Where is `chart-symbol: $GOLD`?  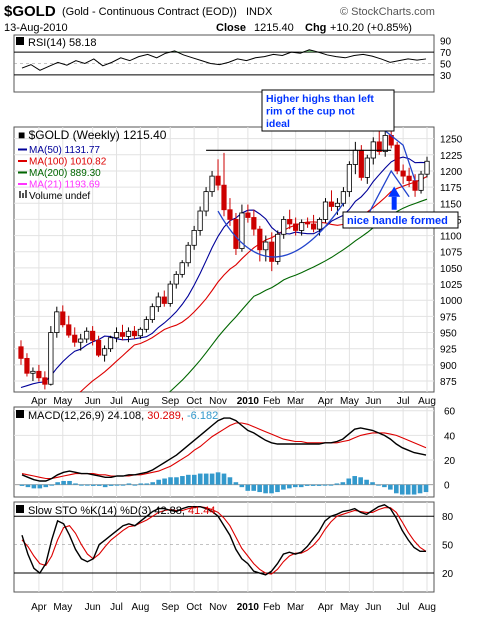 chart-symbol: $GOLD is located at coordinates (30, 11).